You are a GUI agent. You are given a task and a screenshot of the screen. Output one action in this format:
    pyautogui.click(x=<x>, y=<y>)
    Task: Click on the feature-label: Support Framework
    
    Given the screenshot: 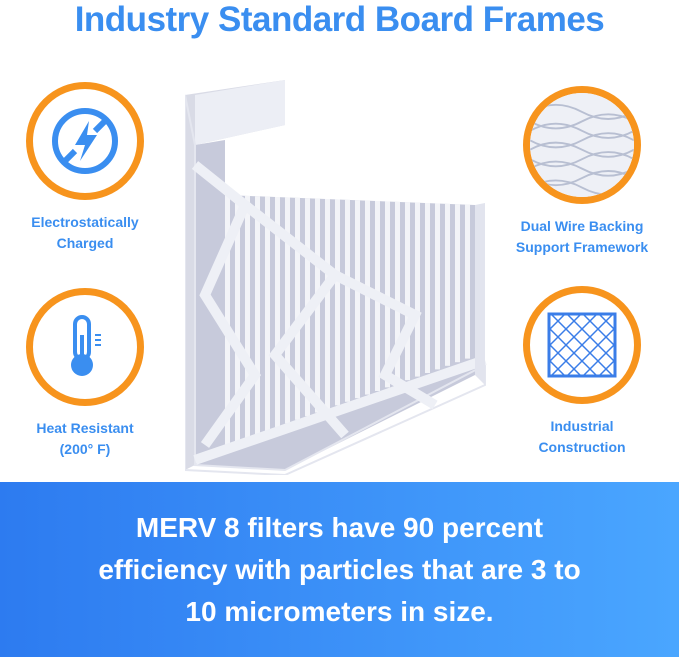 What is the action you would take?
    pyautogui.click(x=582, y=247)
    